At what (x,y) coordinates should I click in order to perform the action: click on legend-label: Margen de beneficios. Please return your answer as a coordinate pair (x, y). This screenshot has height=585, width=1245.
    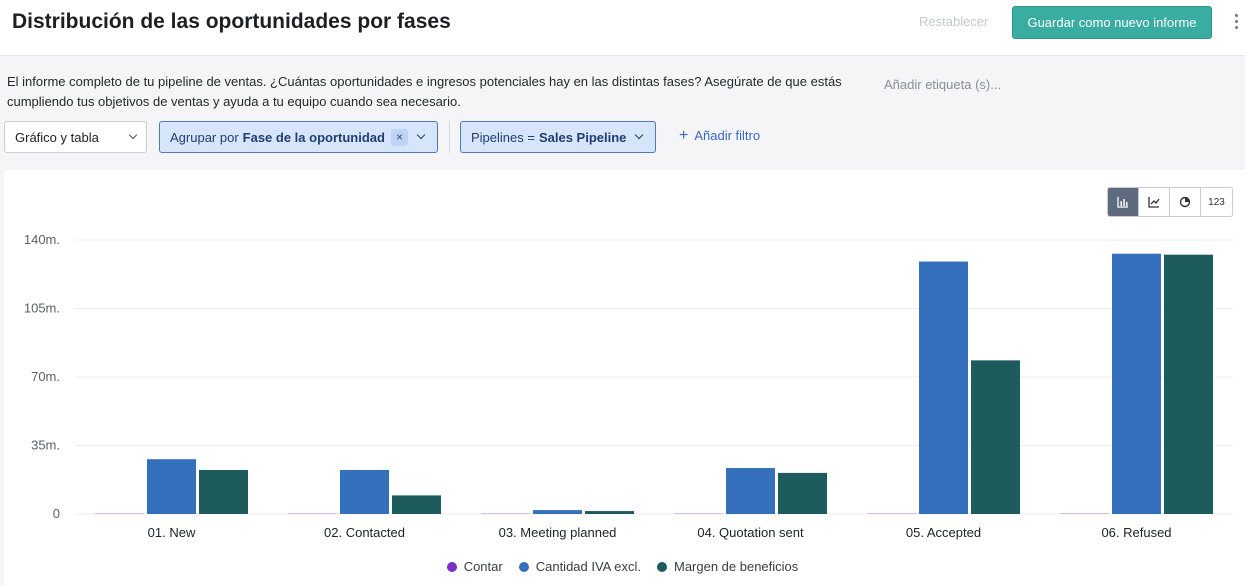
    Looking at the image, I should click on (736, 566).